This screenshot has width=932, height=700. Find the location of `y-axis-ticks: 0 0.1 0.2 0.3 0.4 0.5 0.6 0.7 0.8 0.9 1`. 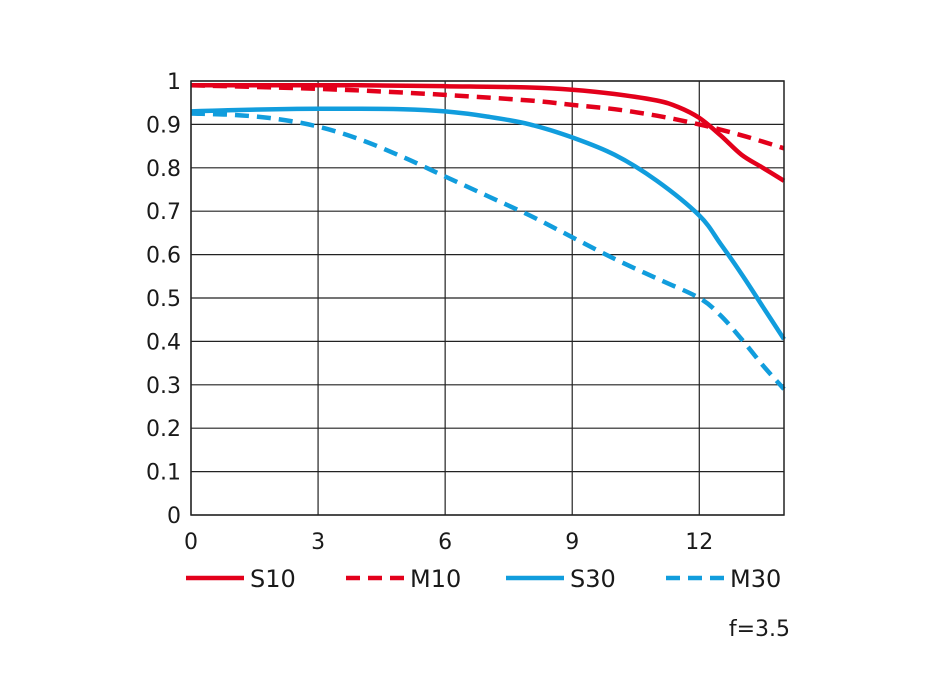

y-axis-ticks: 0 0.1 0.2 0.3 0.4 0.5 0.6 0.7 0.8 0.9 1 is located at coordinates (163, 299).